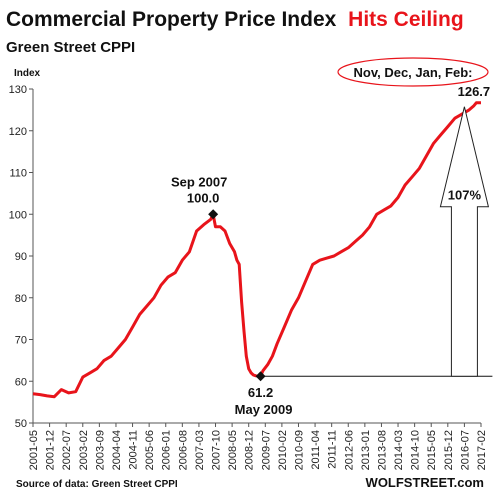  Describe the element at coordinates (51, 450) in the screenshot. I see `x-tick-label: 2001-12` at that location.